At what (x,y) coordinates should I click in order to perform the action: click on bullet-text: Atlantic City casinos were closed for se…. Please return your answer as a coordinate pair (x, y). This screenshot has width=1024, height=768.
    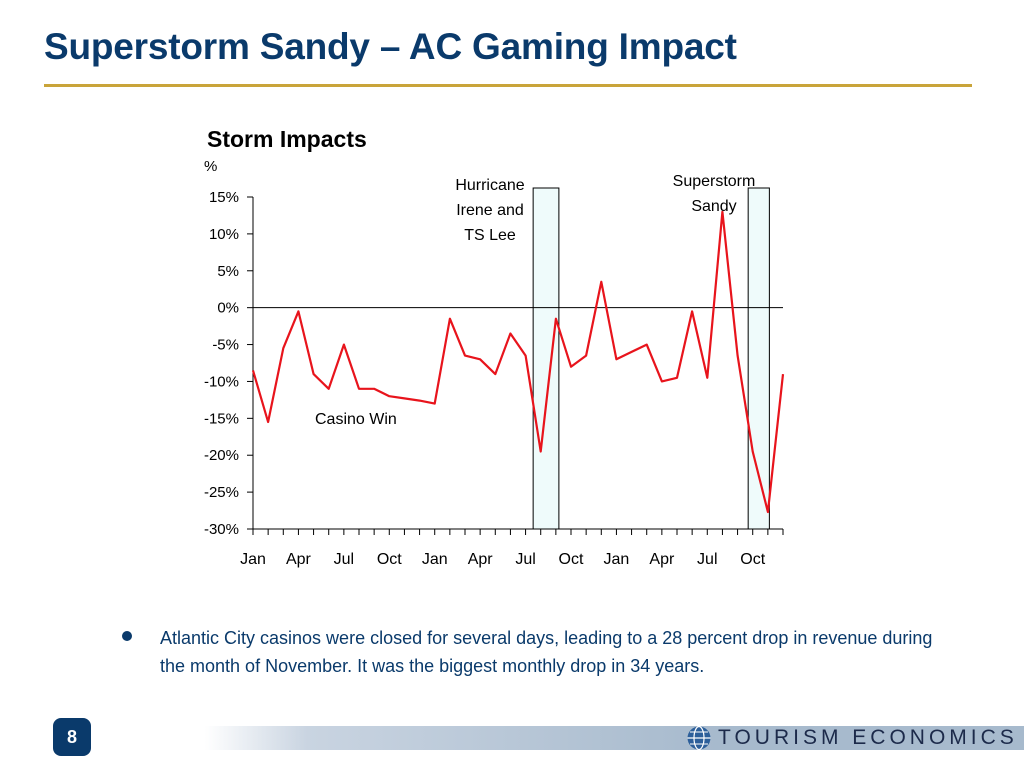
    Looking at the image, I should click on (546, 652).